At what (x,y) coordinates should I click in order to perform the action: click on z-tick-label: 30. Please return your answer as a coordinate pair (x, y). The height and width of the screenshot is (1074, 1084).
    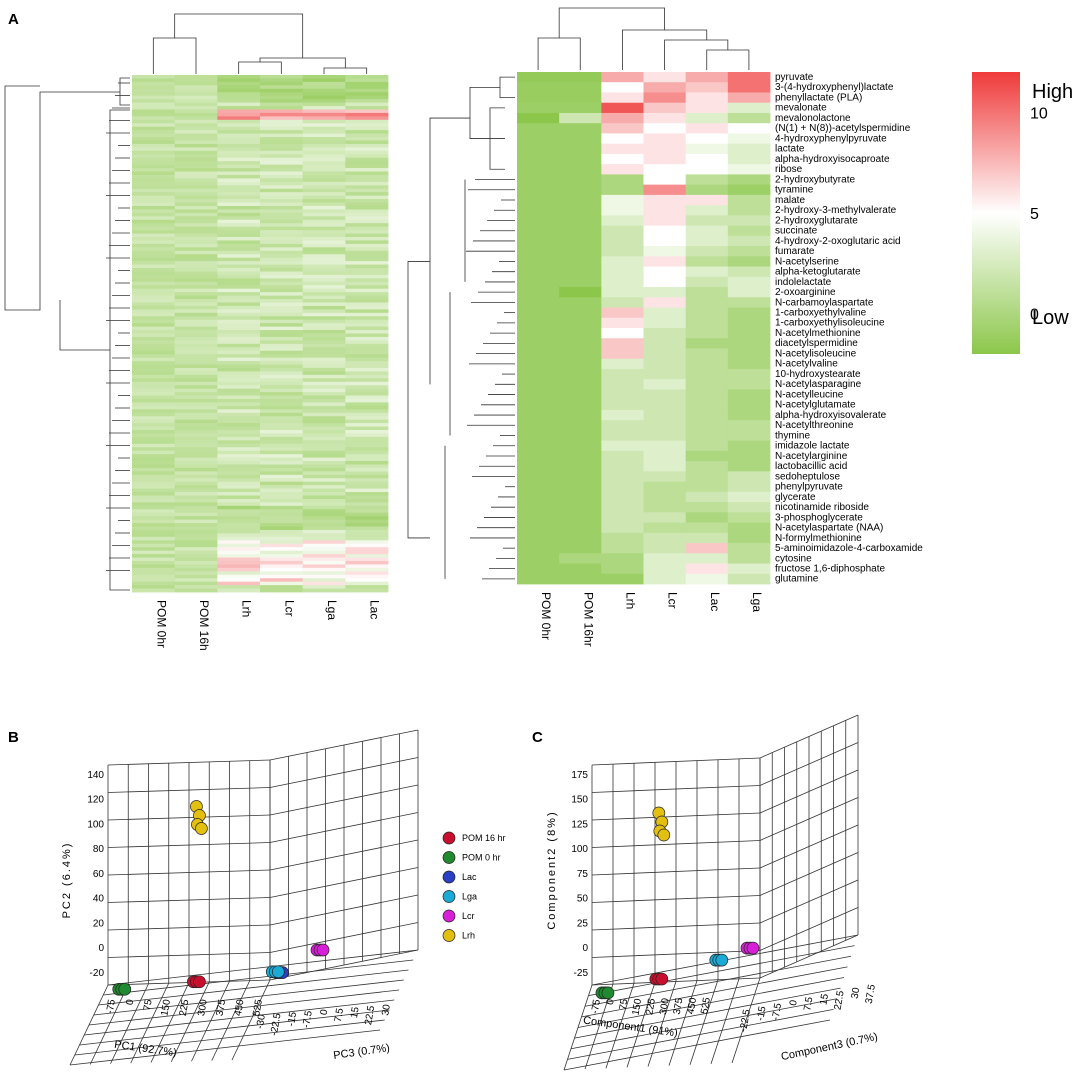
    Looking at the image, I should click on (856, 992).